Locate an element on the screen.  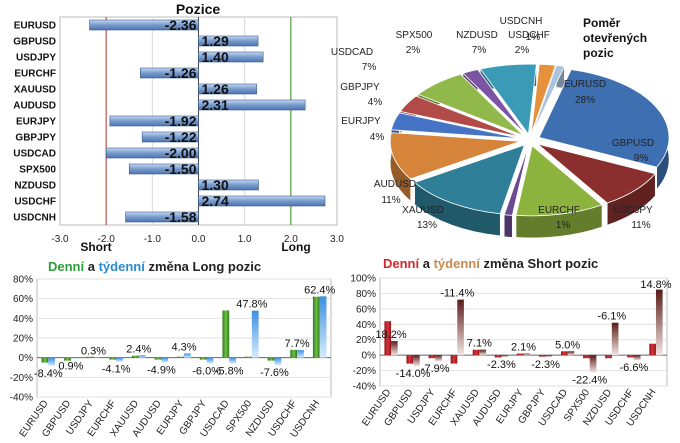
pie-label-usdjpy: USDJPY is located at coordinates (633, 210).